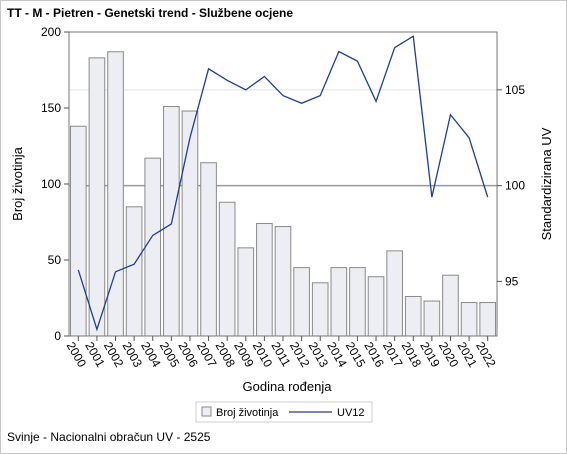 Image resolution: width=567 pixels, height=454 pixels. Describe the element at coordinates (469, 319) in the screenshot. I see `bar-2021` at that location.